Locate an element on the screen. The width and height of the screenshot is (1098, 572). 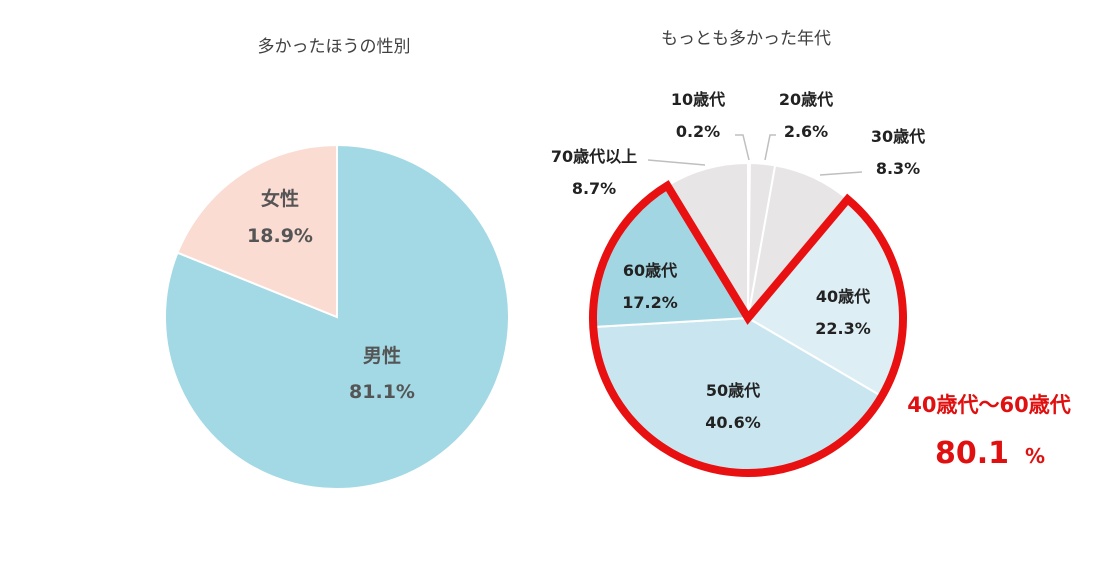
value-40s: 22.3% is located at coordinates (843, 328).